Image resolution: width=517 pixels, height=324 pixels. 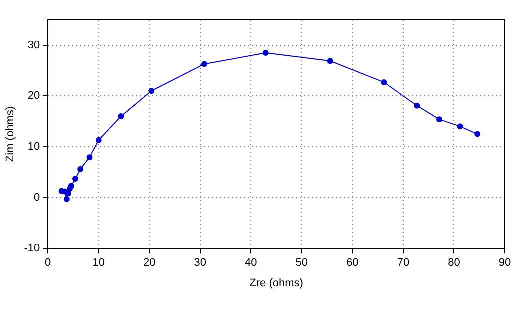 What do you see at coordinates (48, 263) in the screenshot?
I see `x-tick-label: 0` at bounding box center [48, 263].